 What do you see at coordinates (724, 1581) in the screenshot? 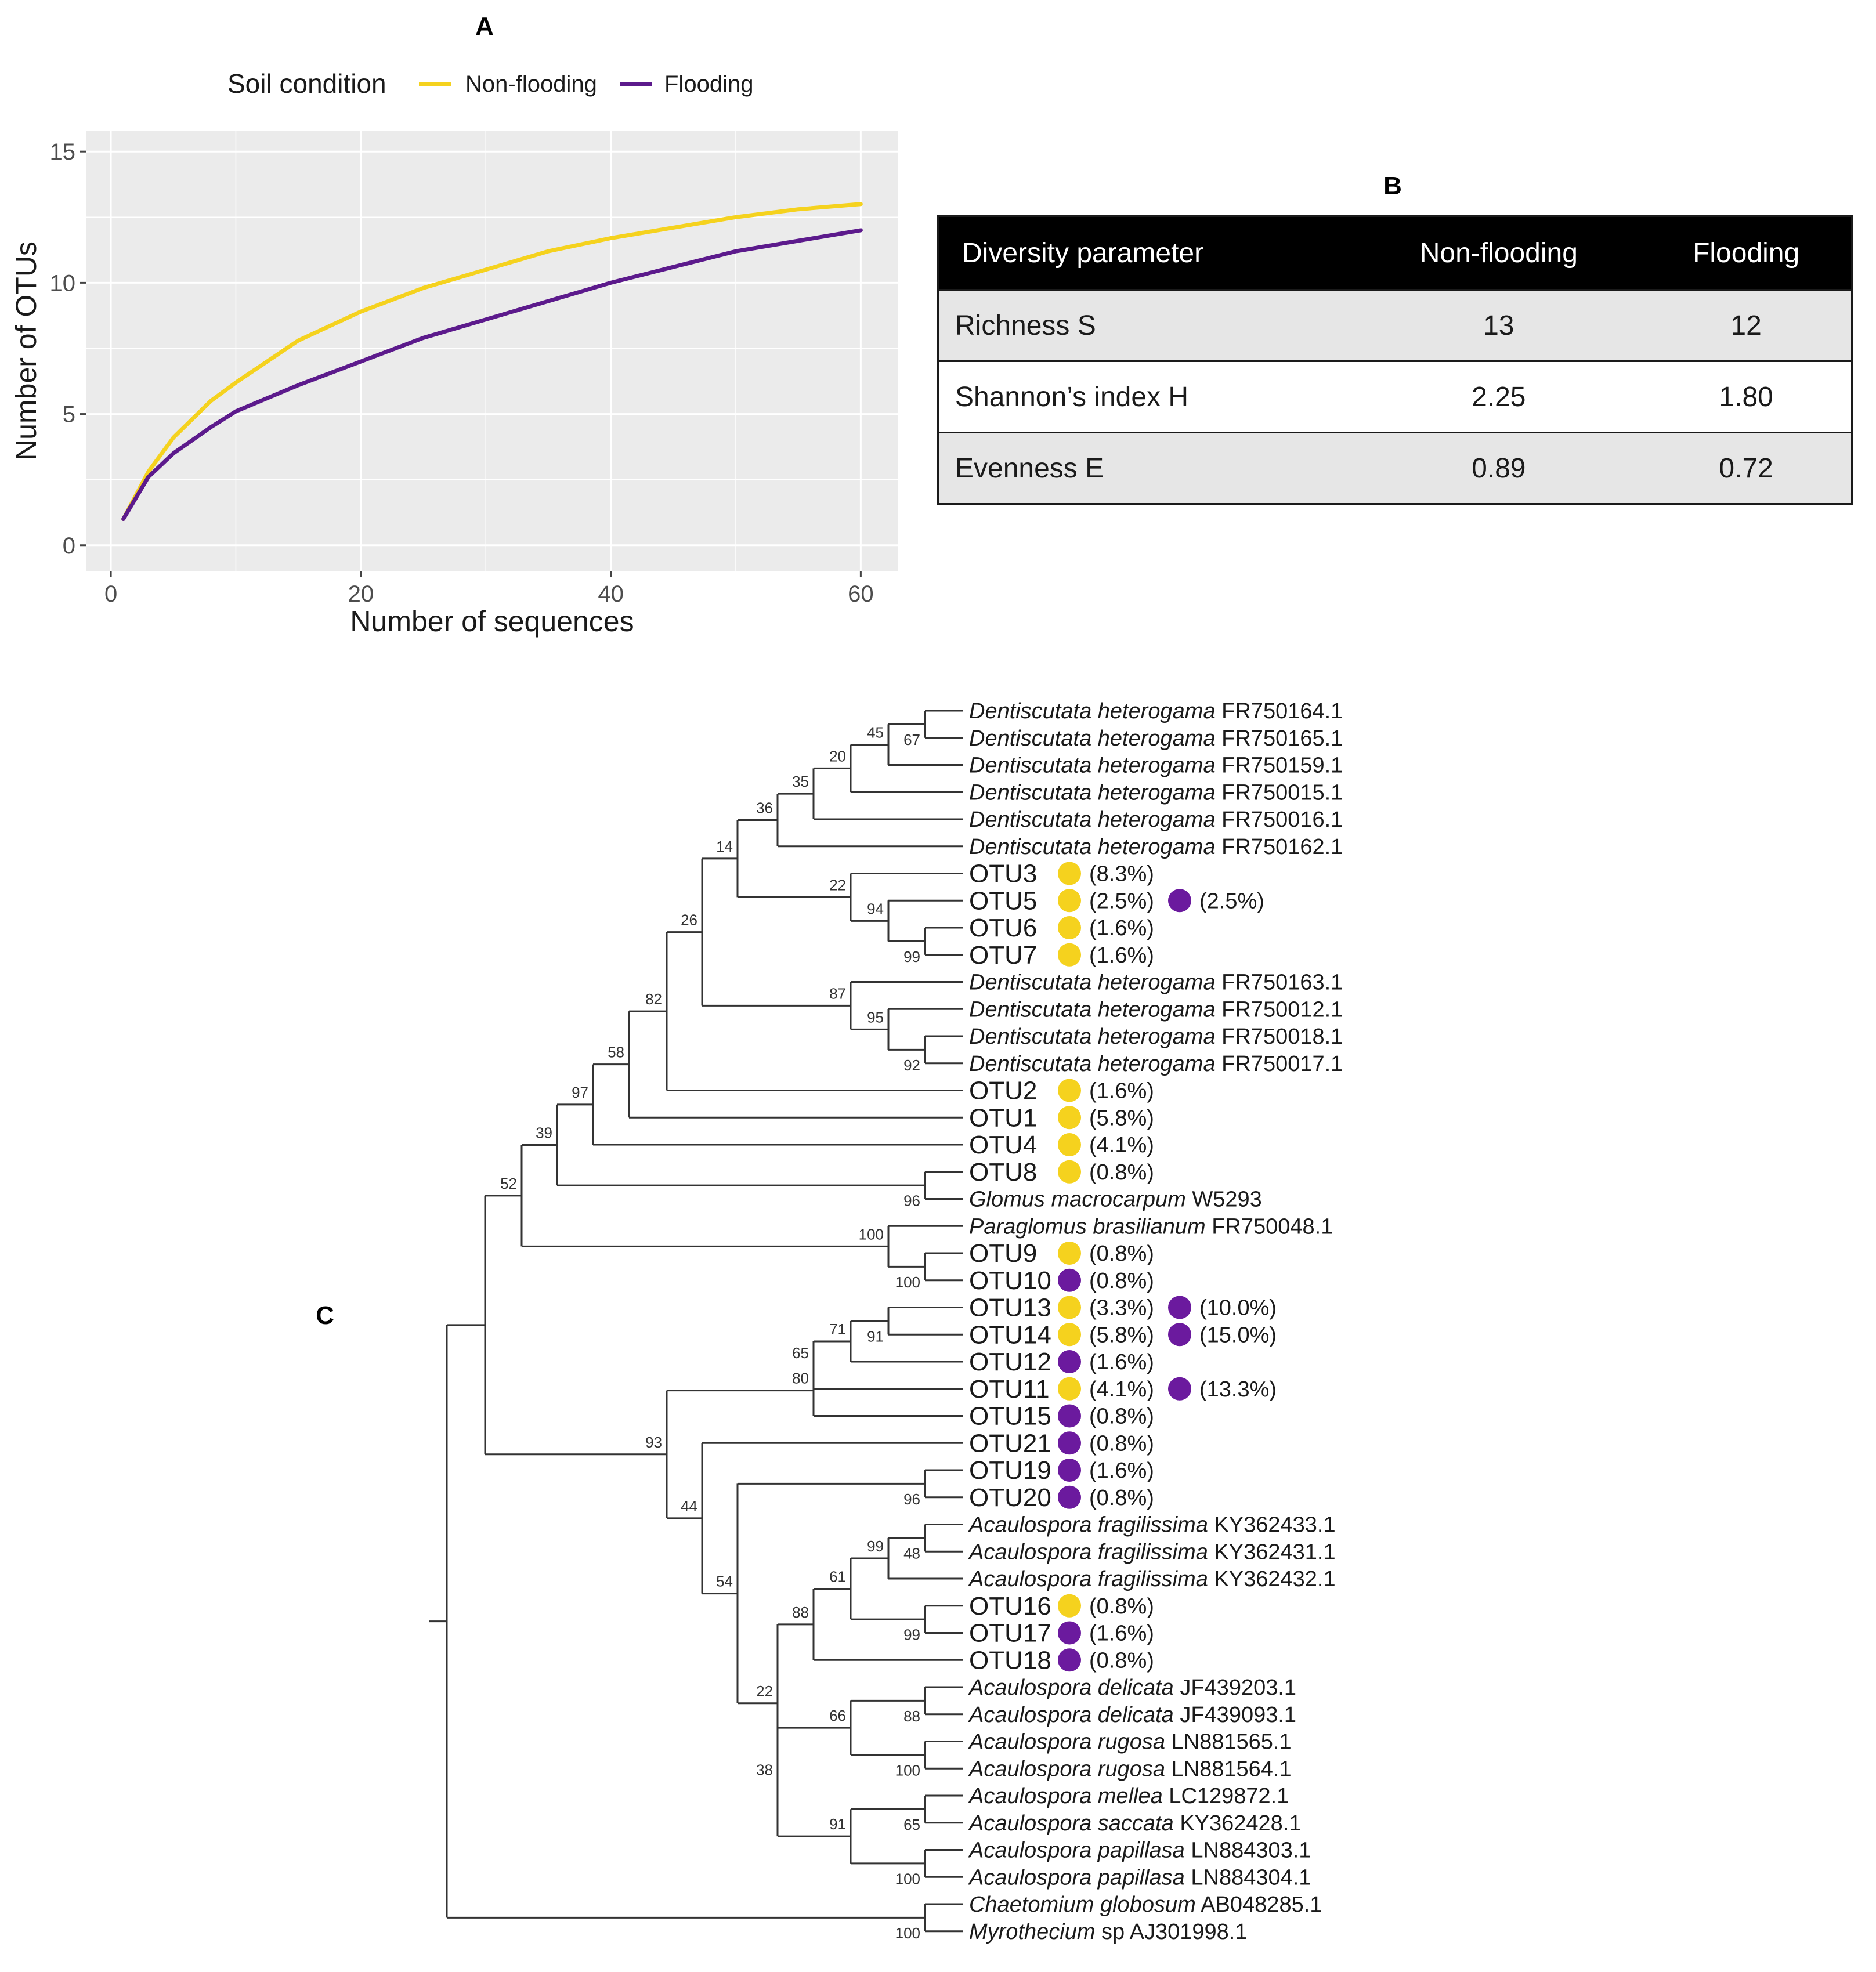
I see `bootstrap-value: 54` at bounding box center [724, 1581].